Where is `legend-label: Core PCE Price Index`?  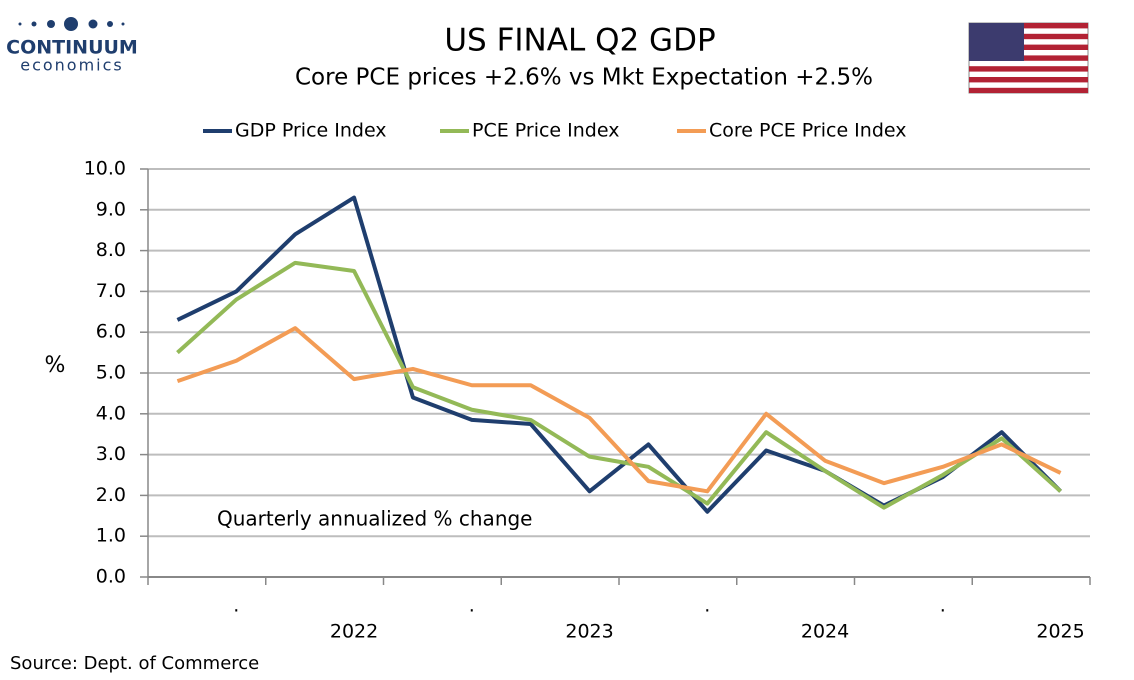 legend-label: Core PCE Price Index is located at coordinates (807, 131).